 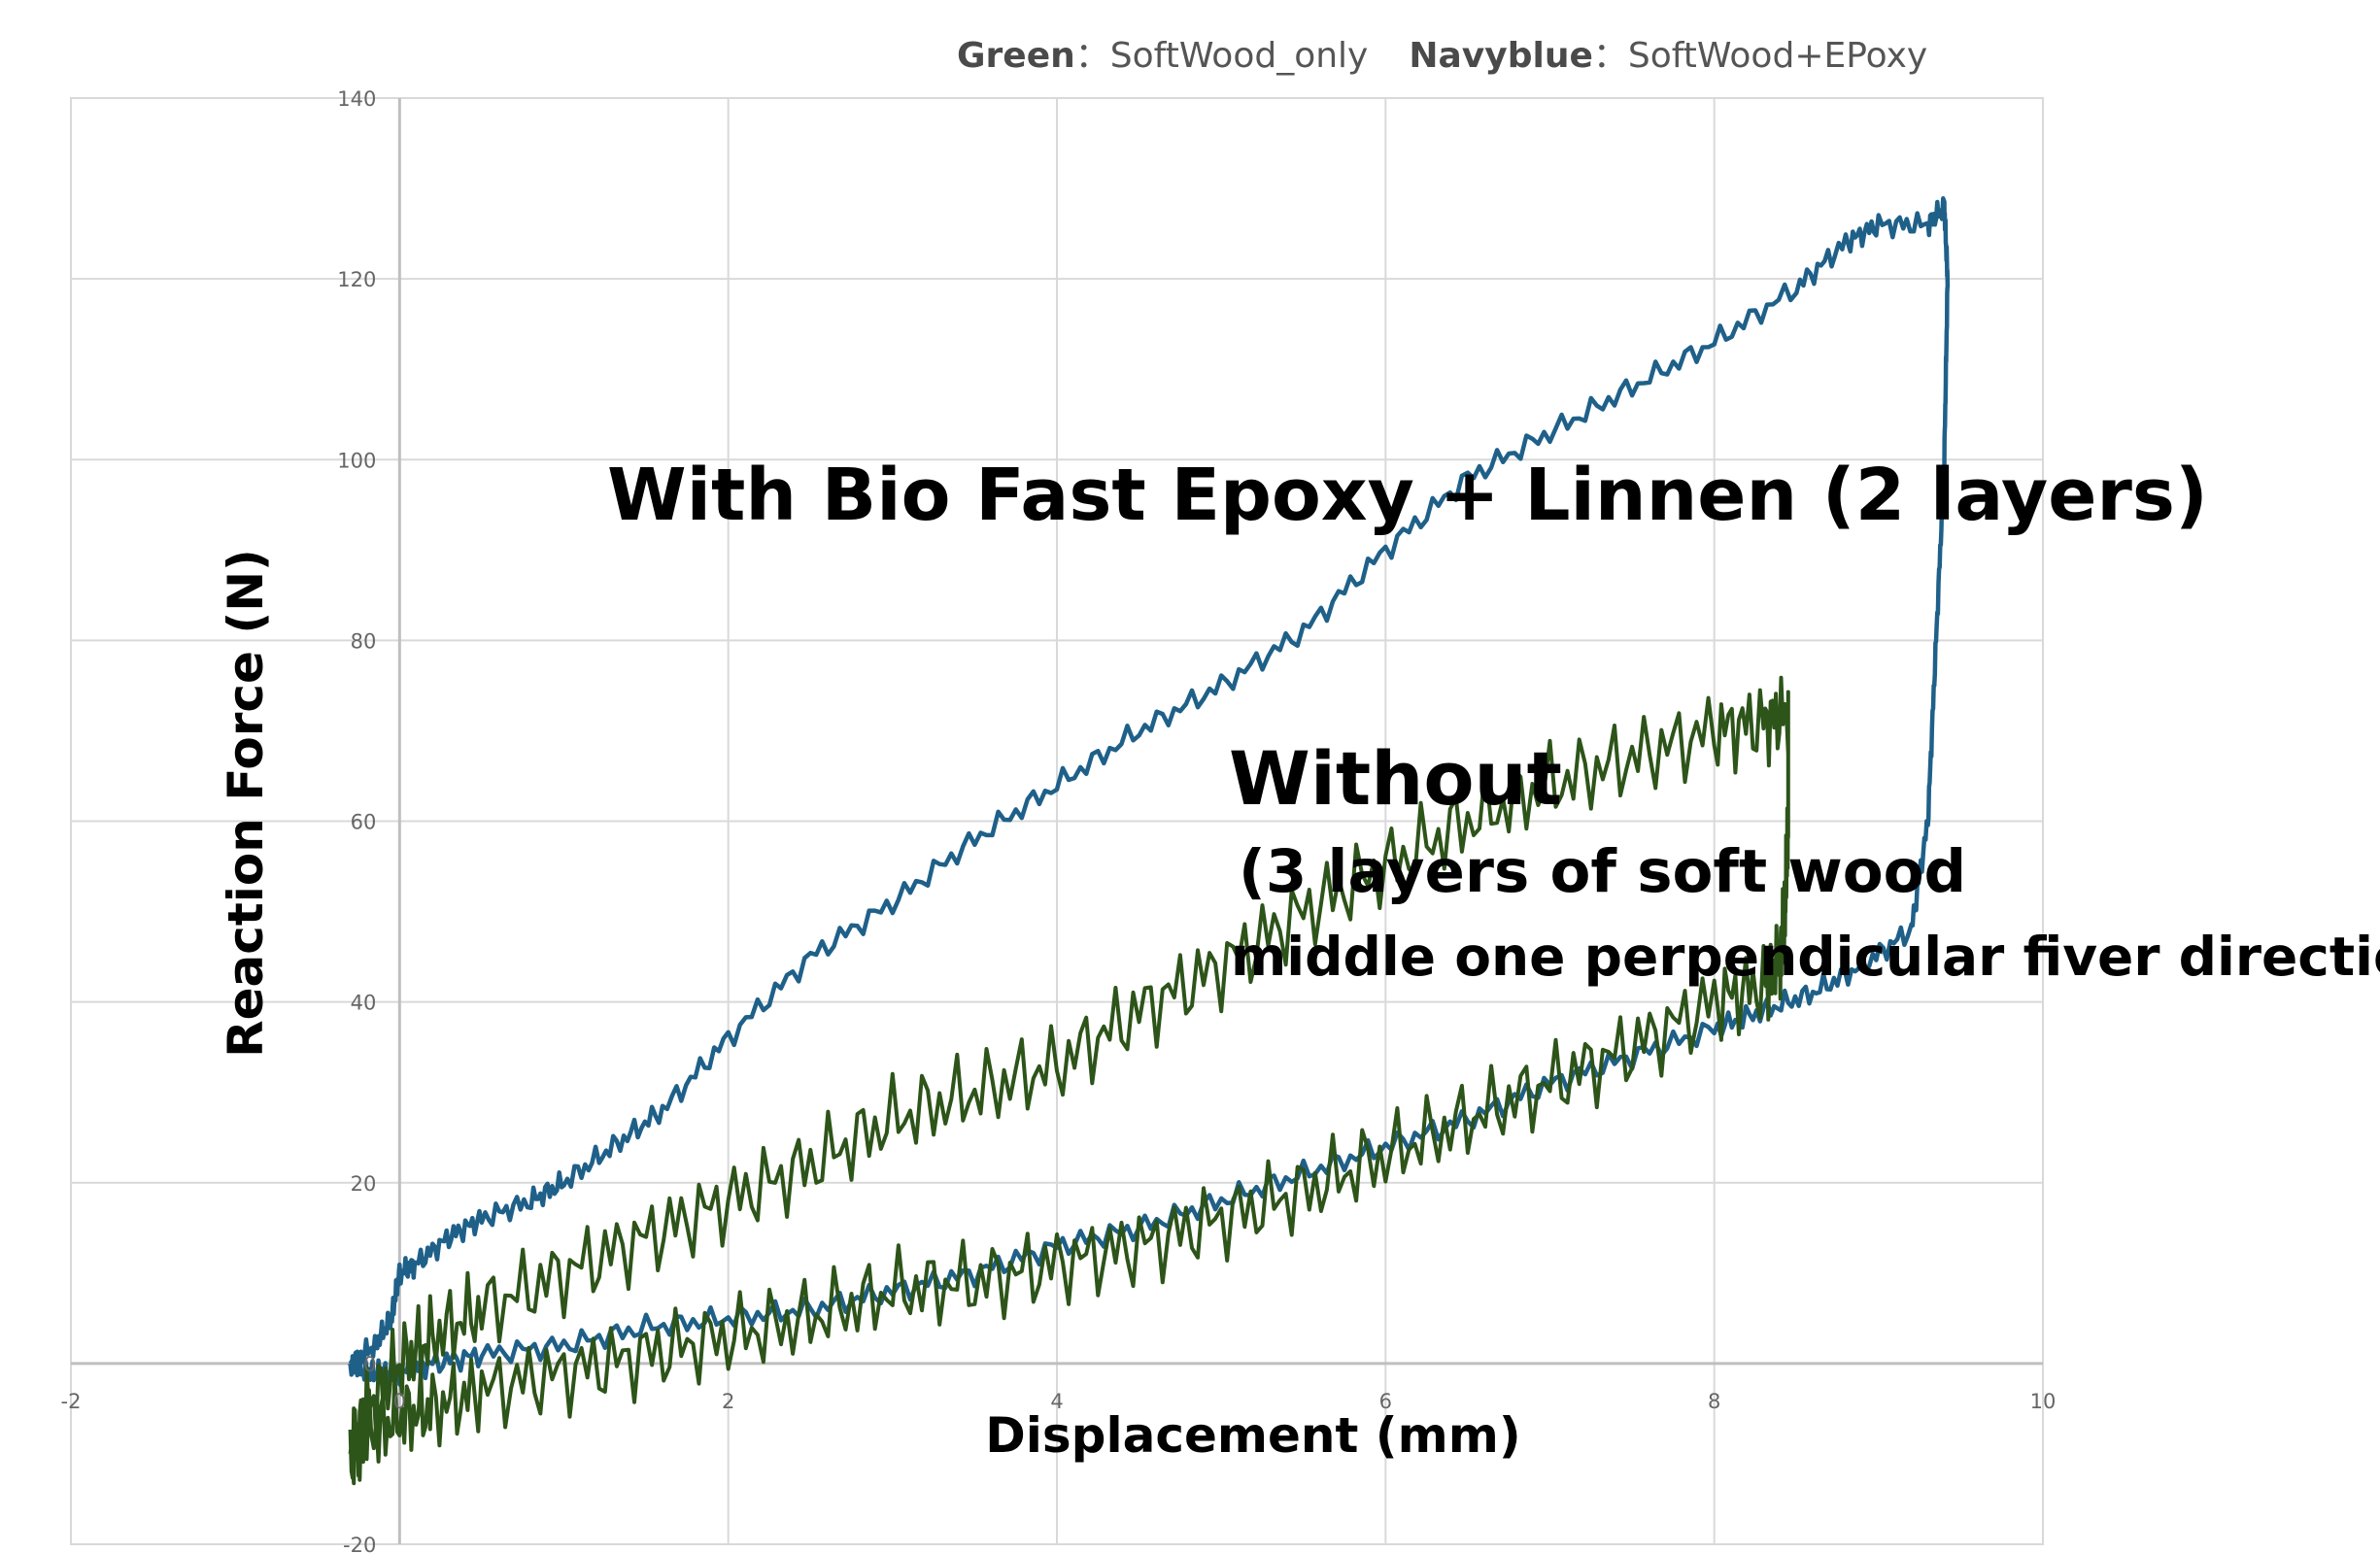 I want to click on x-tick-label: 10, so click(x=2043, y=1402).